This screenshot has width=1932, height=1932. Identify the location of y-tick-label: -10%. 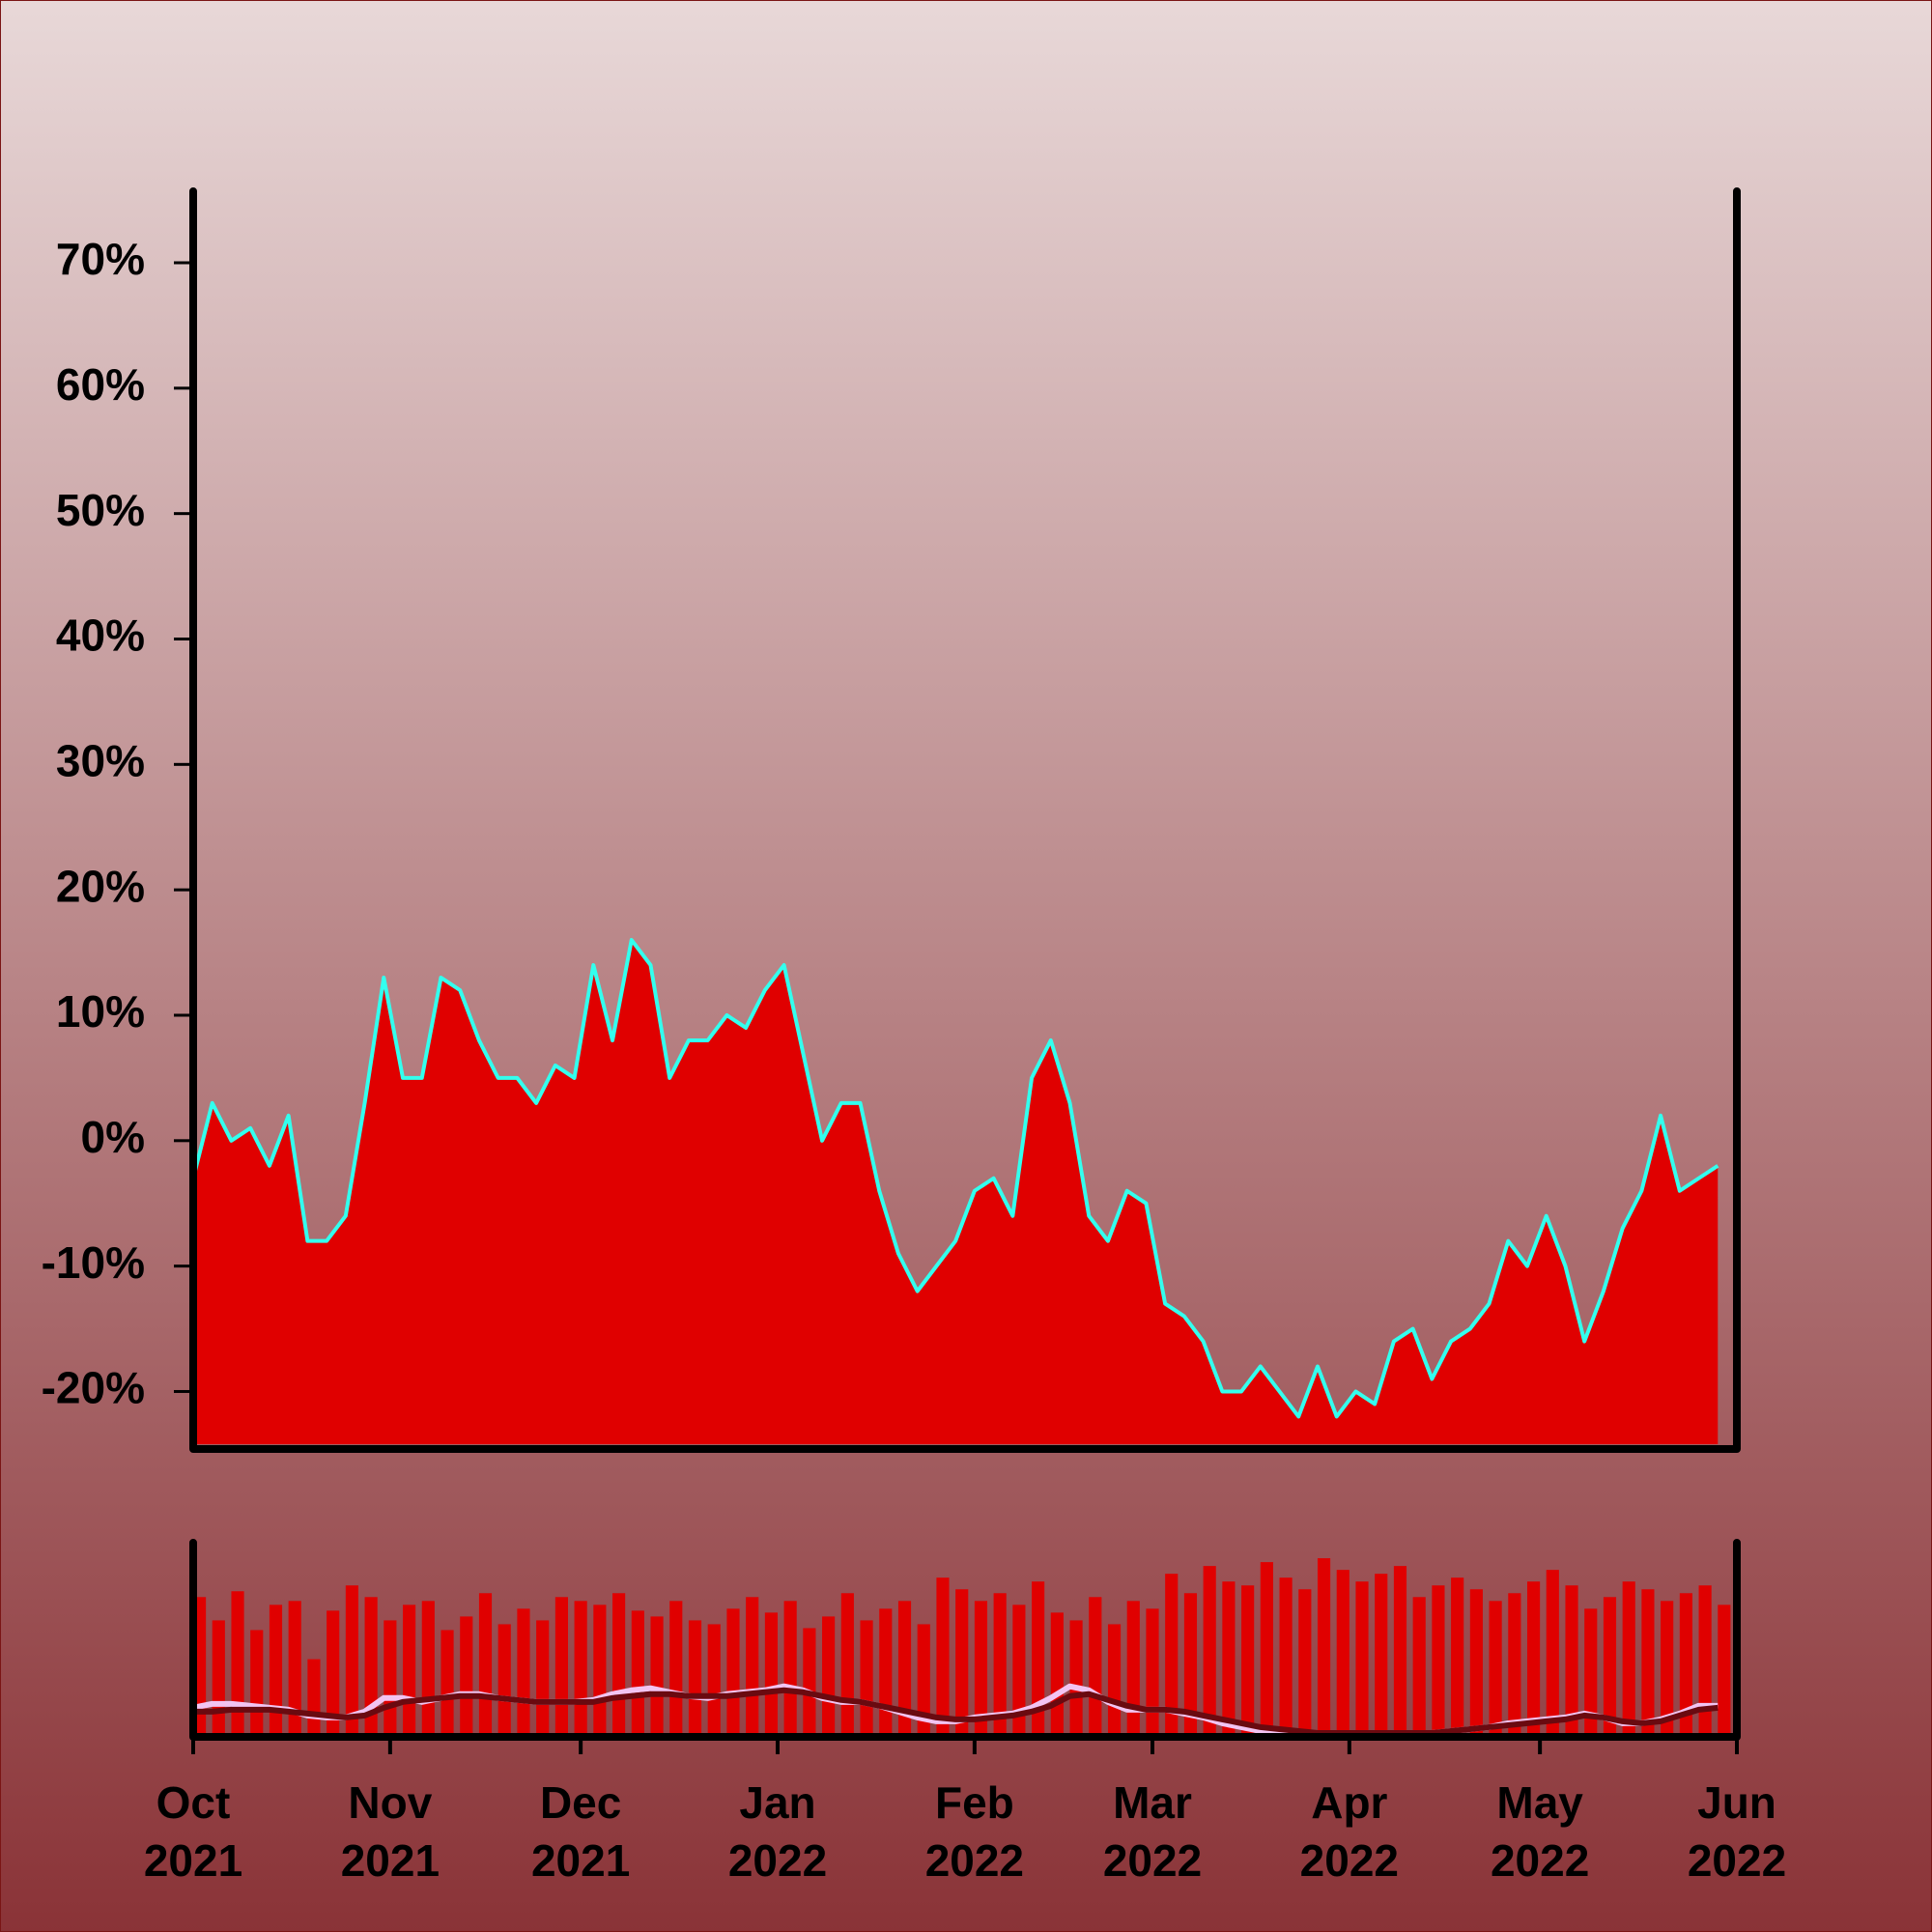
(93, 1262).